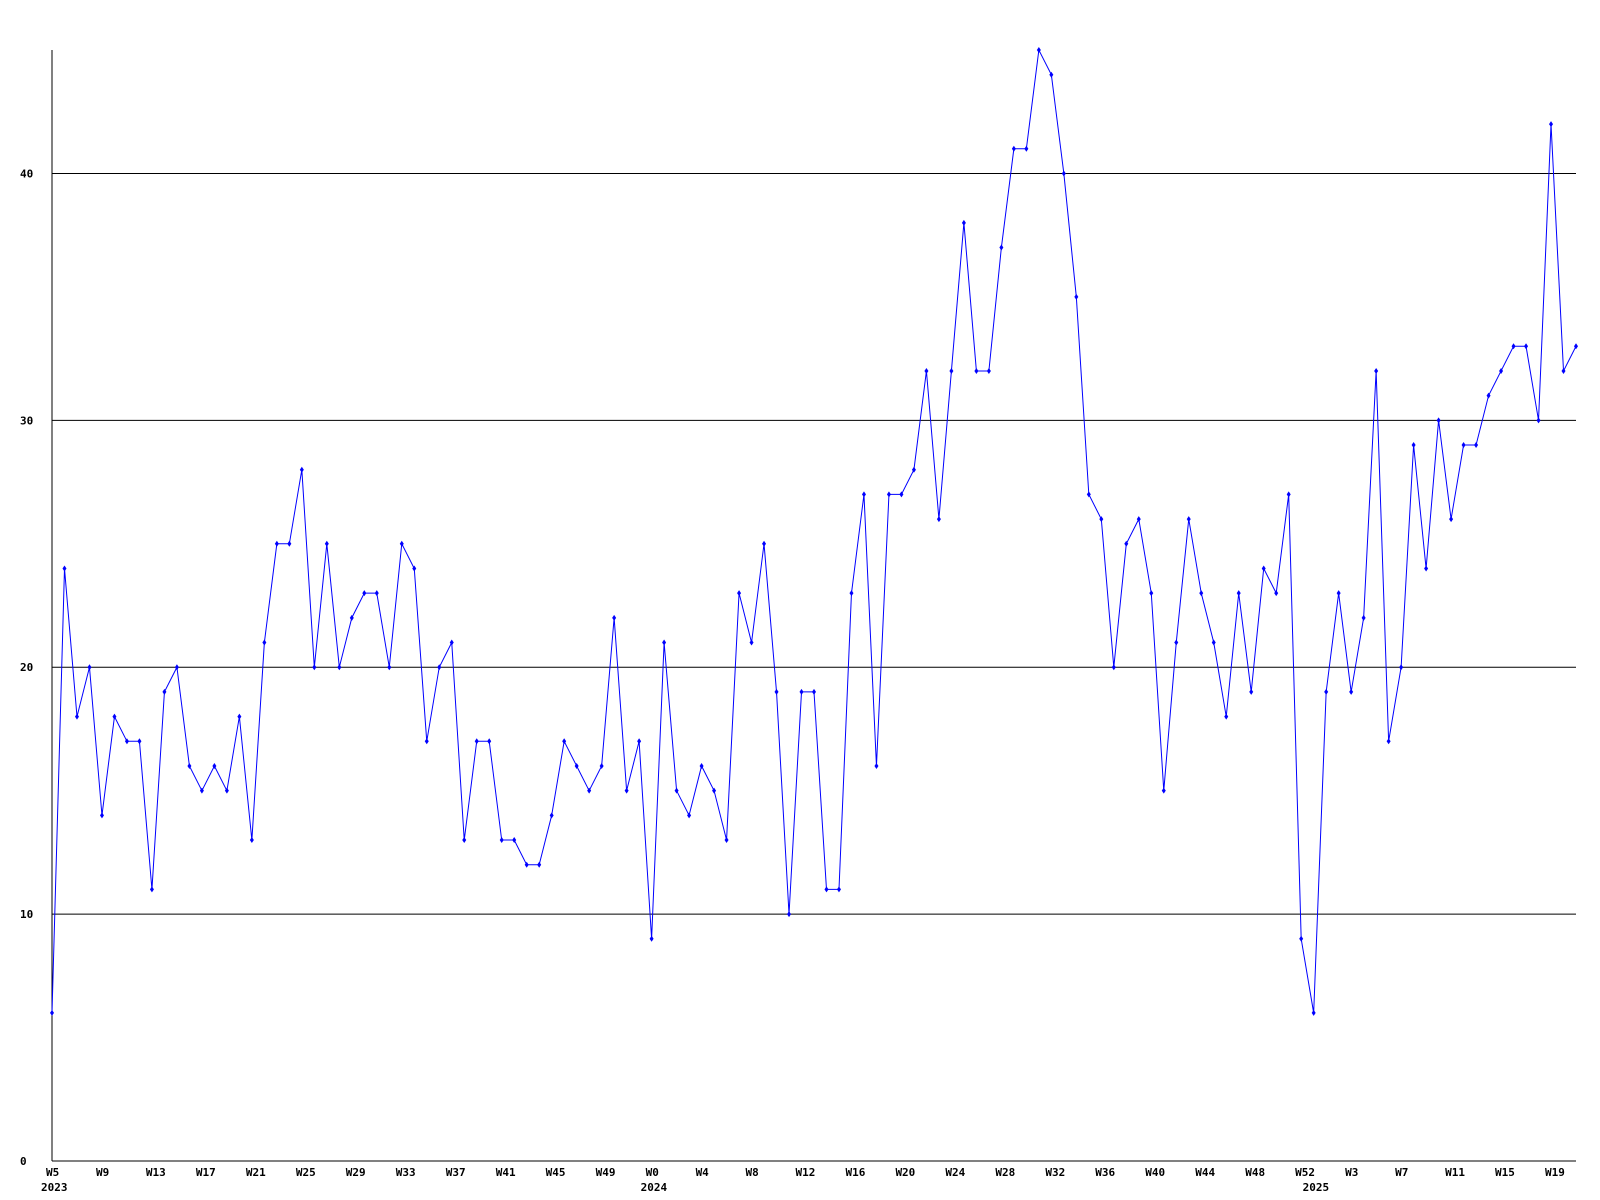  What do you see at coordinates (1316, 1187) in the screenshot?
I see `x-year-label: 2025` at bounding box center [1316, 1187].